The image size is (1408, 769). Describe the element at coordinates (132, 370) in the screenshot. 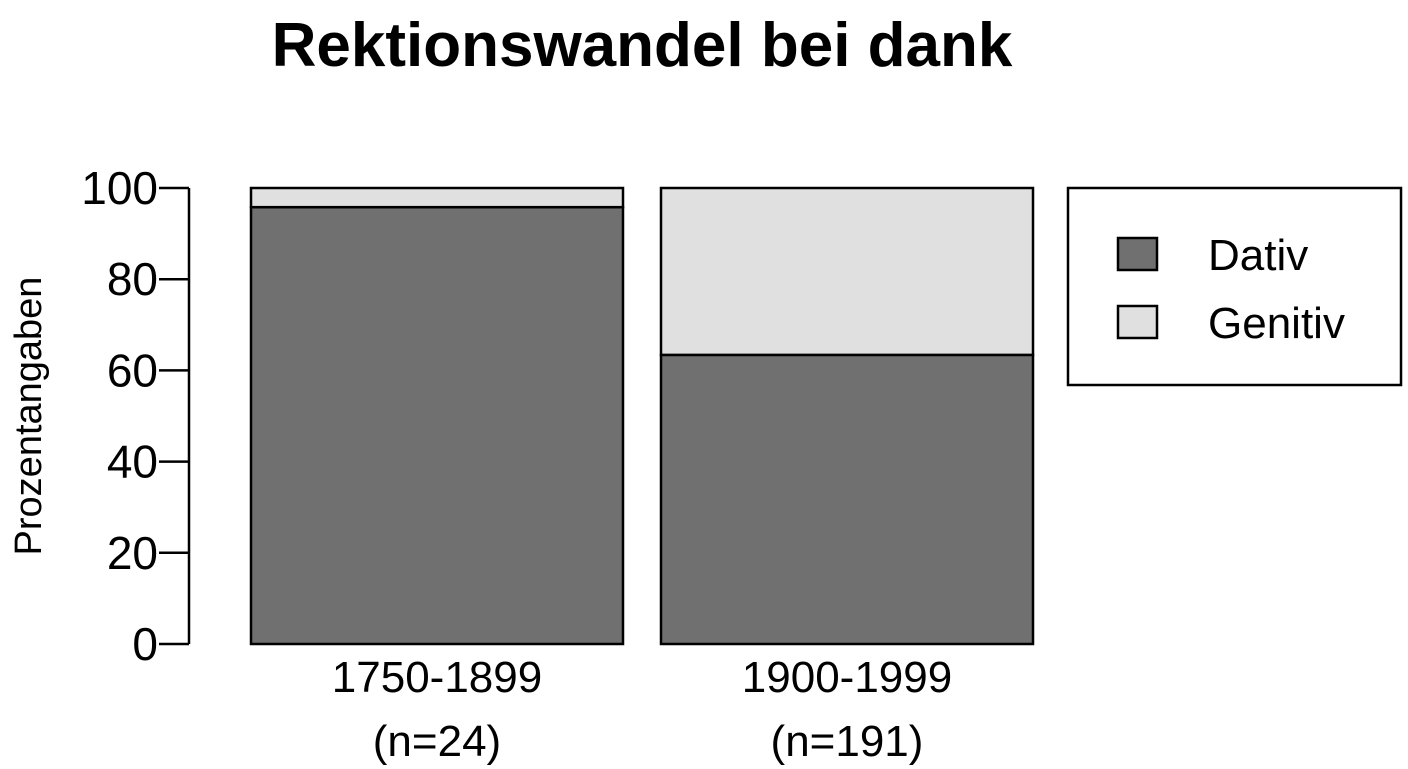

I see `y-tick-label: 60` at that location.